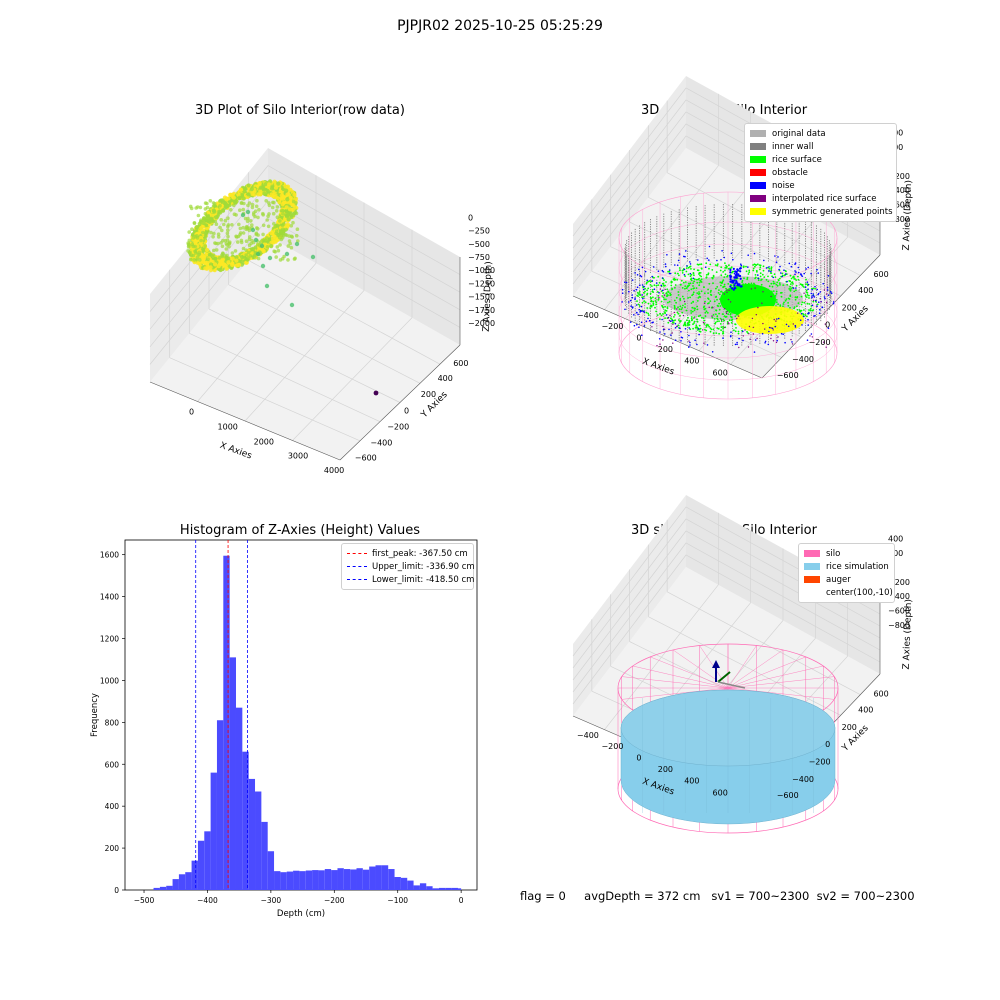  Describe the element at coordinates (824, 198) in the screenshot. I see `legend-label: interpolated rice surface` at that location.